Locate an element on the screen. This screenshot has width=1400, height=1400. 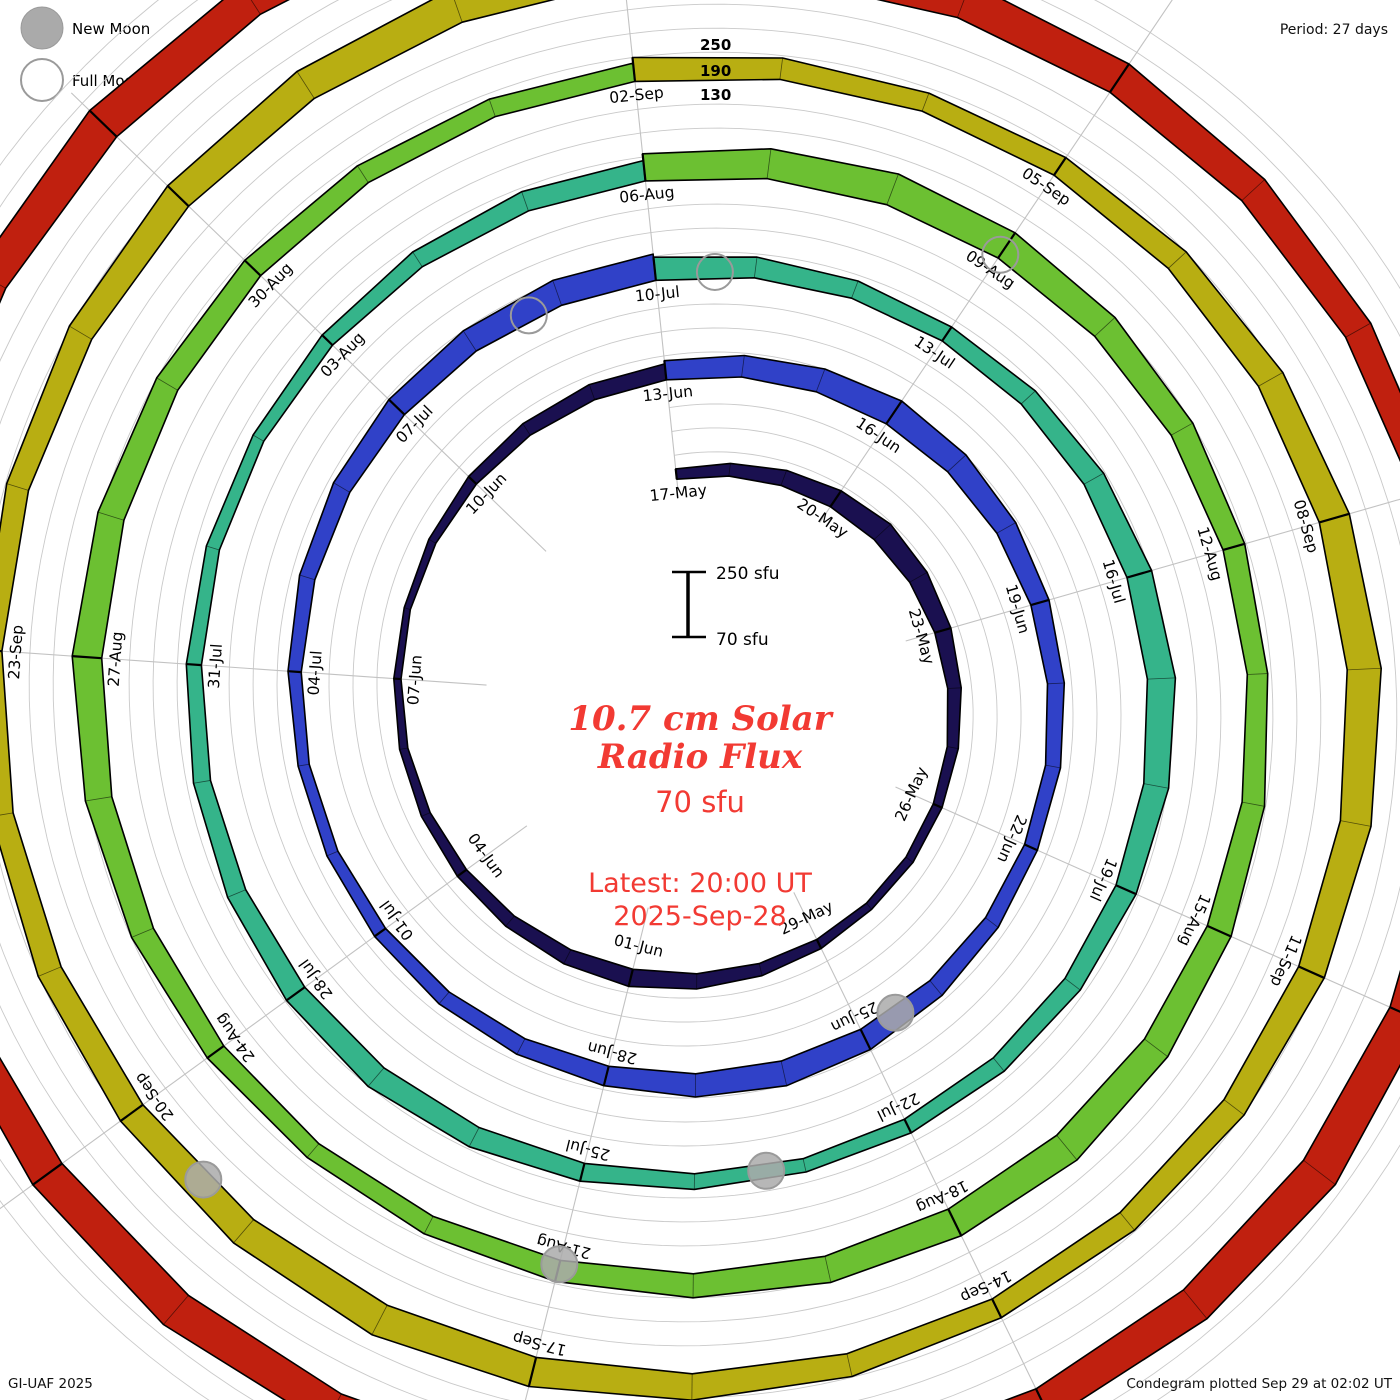
baseline-value-label: 70 sfu is located at coordinates (700, 802).